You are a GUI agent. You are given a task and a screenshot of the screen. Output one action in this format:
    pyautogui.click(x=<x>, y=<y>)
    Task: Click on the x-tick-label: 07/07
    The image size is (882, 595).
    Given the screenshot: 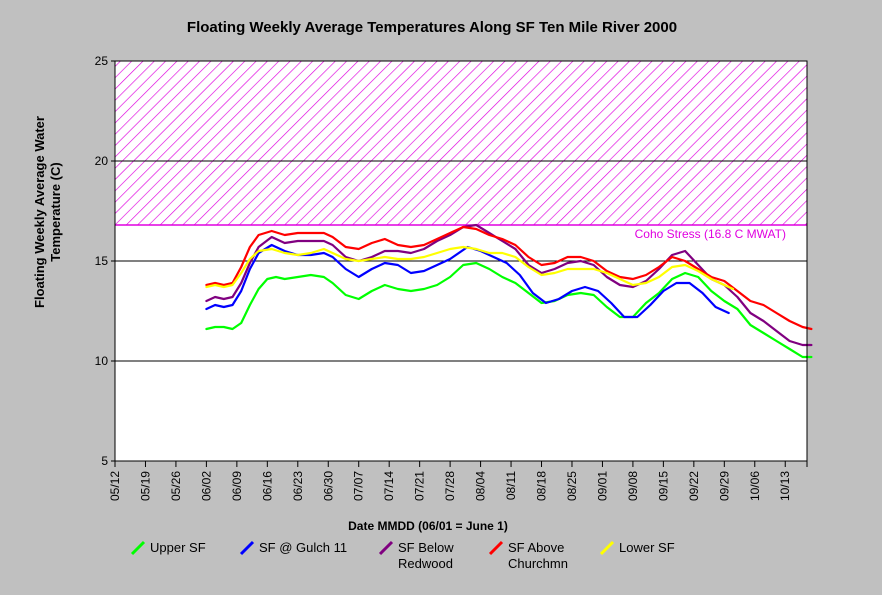 What is the action you would take?
    pyautogui.click(x=359, y=486)
    